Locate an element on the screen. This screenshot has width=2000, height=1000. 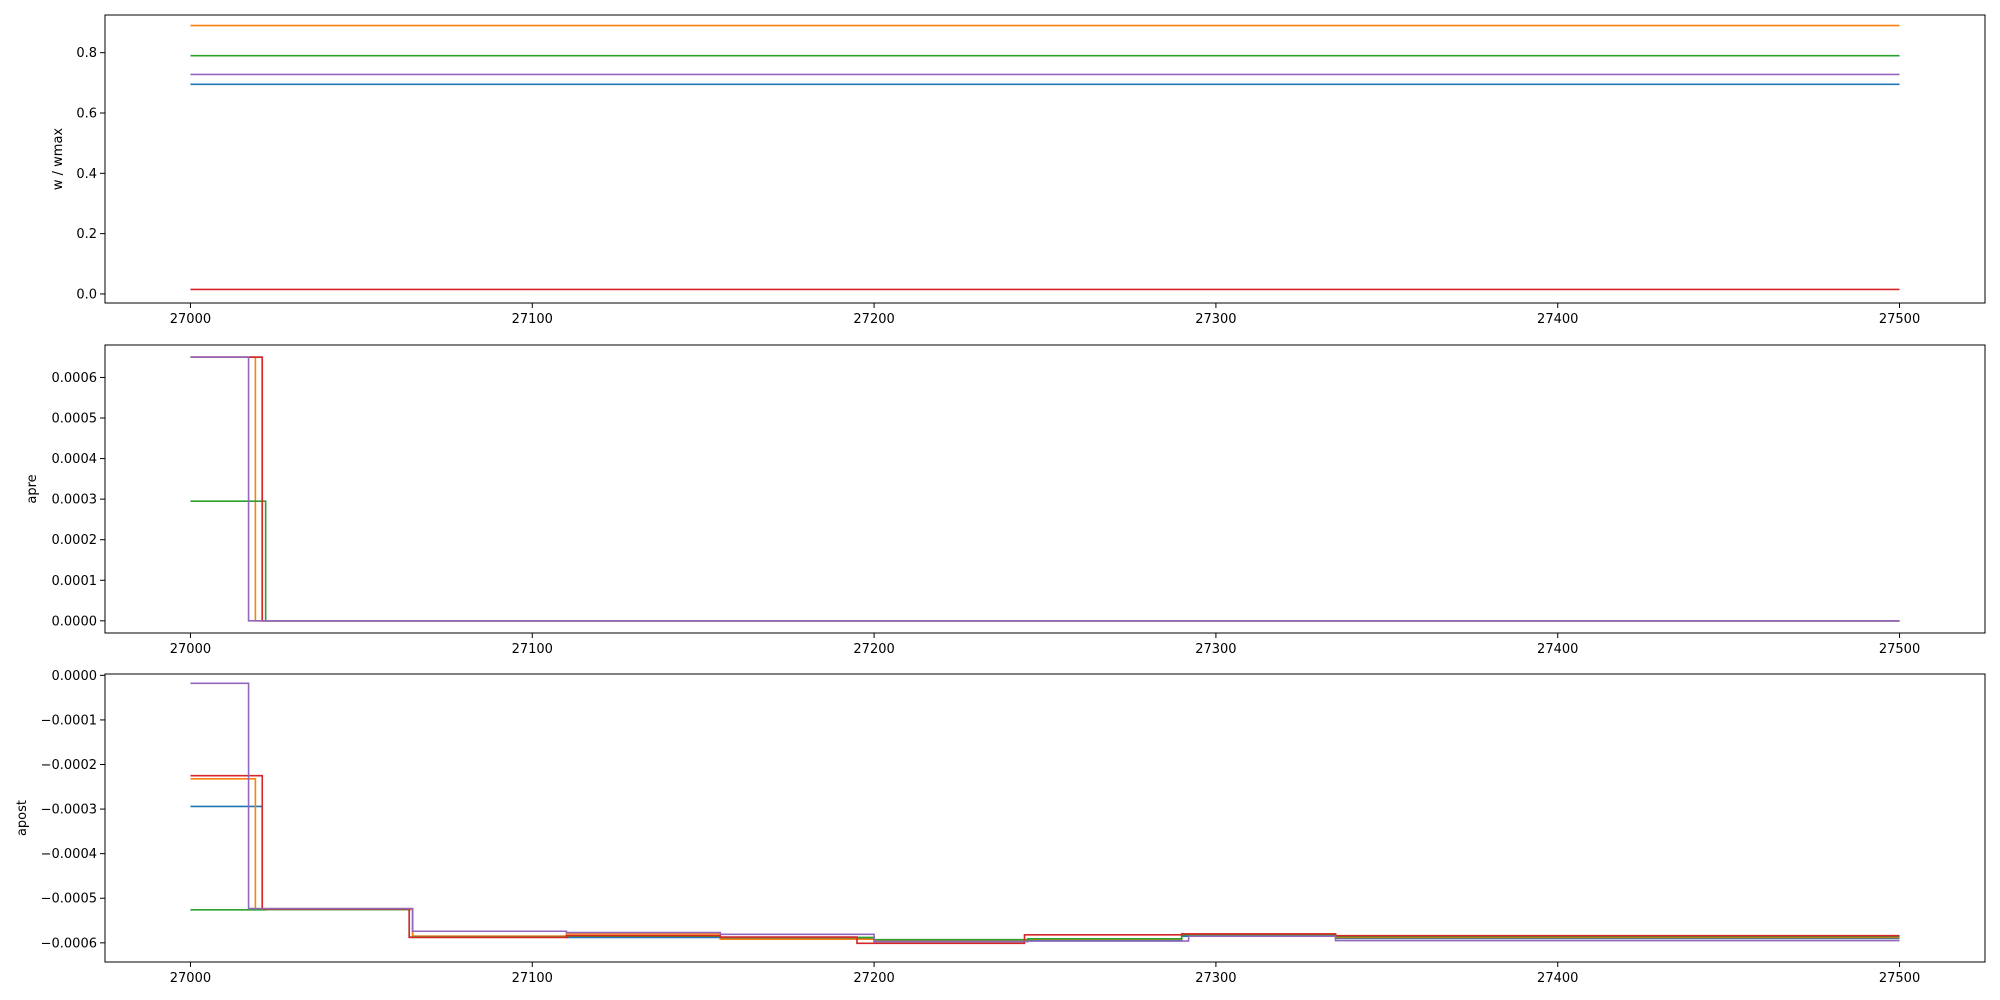
y-tick-label: 0.6 is located at coordinates (86, 114).